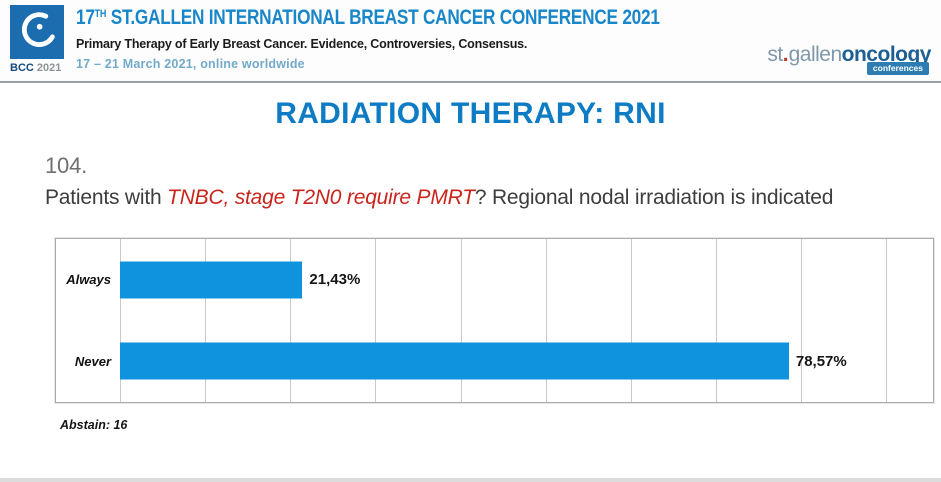  What do you see at coordinates (526, 280) in the screenshot?
I see `plot-area: 21,43%` at bounding box center [526, 280].